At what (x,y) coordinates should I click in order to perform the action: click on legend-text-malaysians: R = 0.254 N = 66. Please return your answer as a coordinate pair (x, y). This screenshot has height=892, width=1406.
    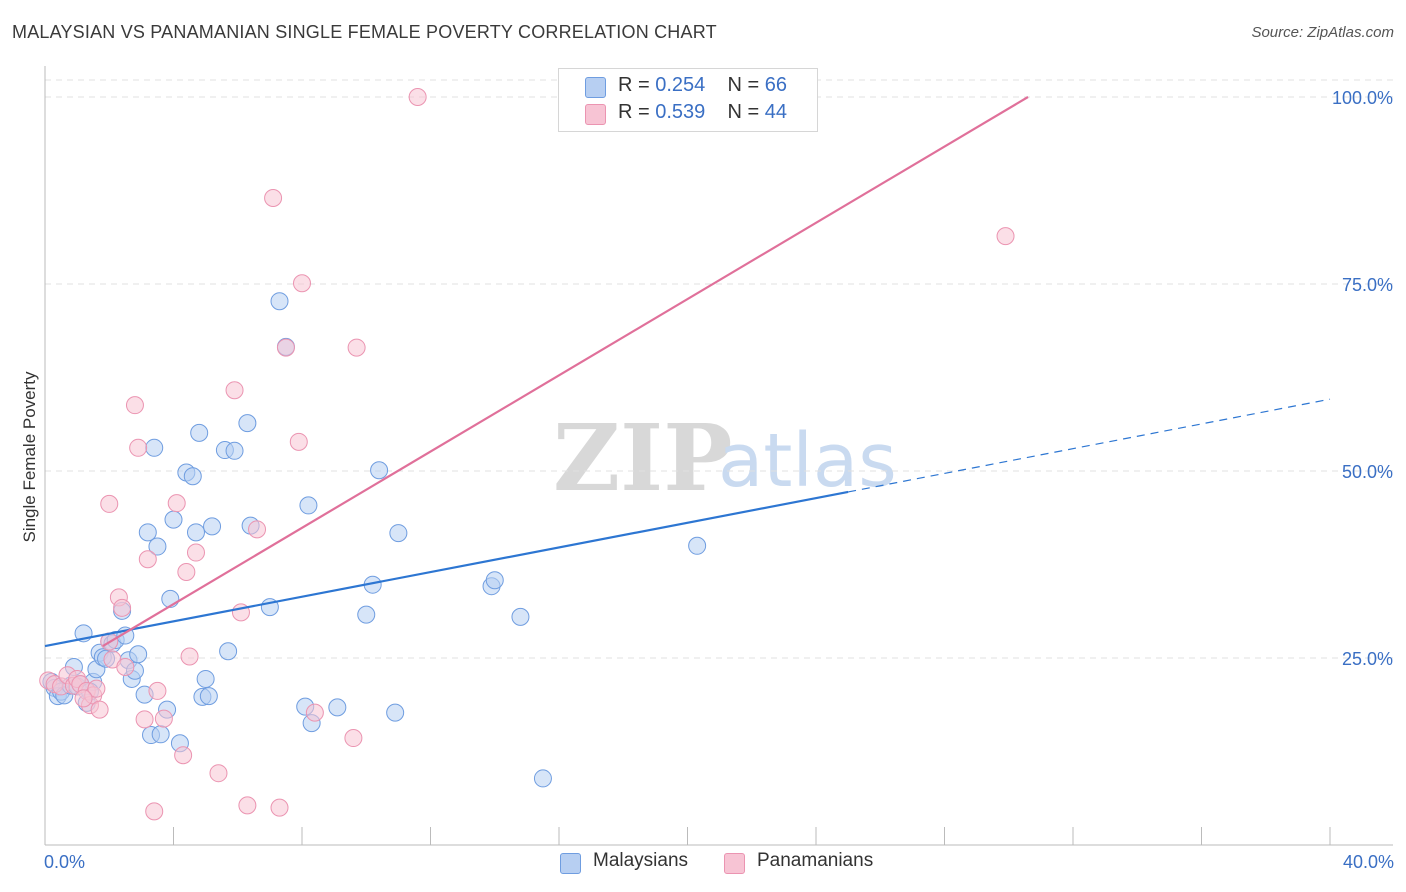
    Looking at the image, I should click on (702, 85).